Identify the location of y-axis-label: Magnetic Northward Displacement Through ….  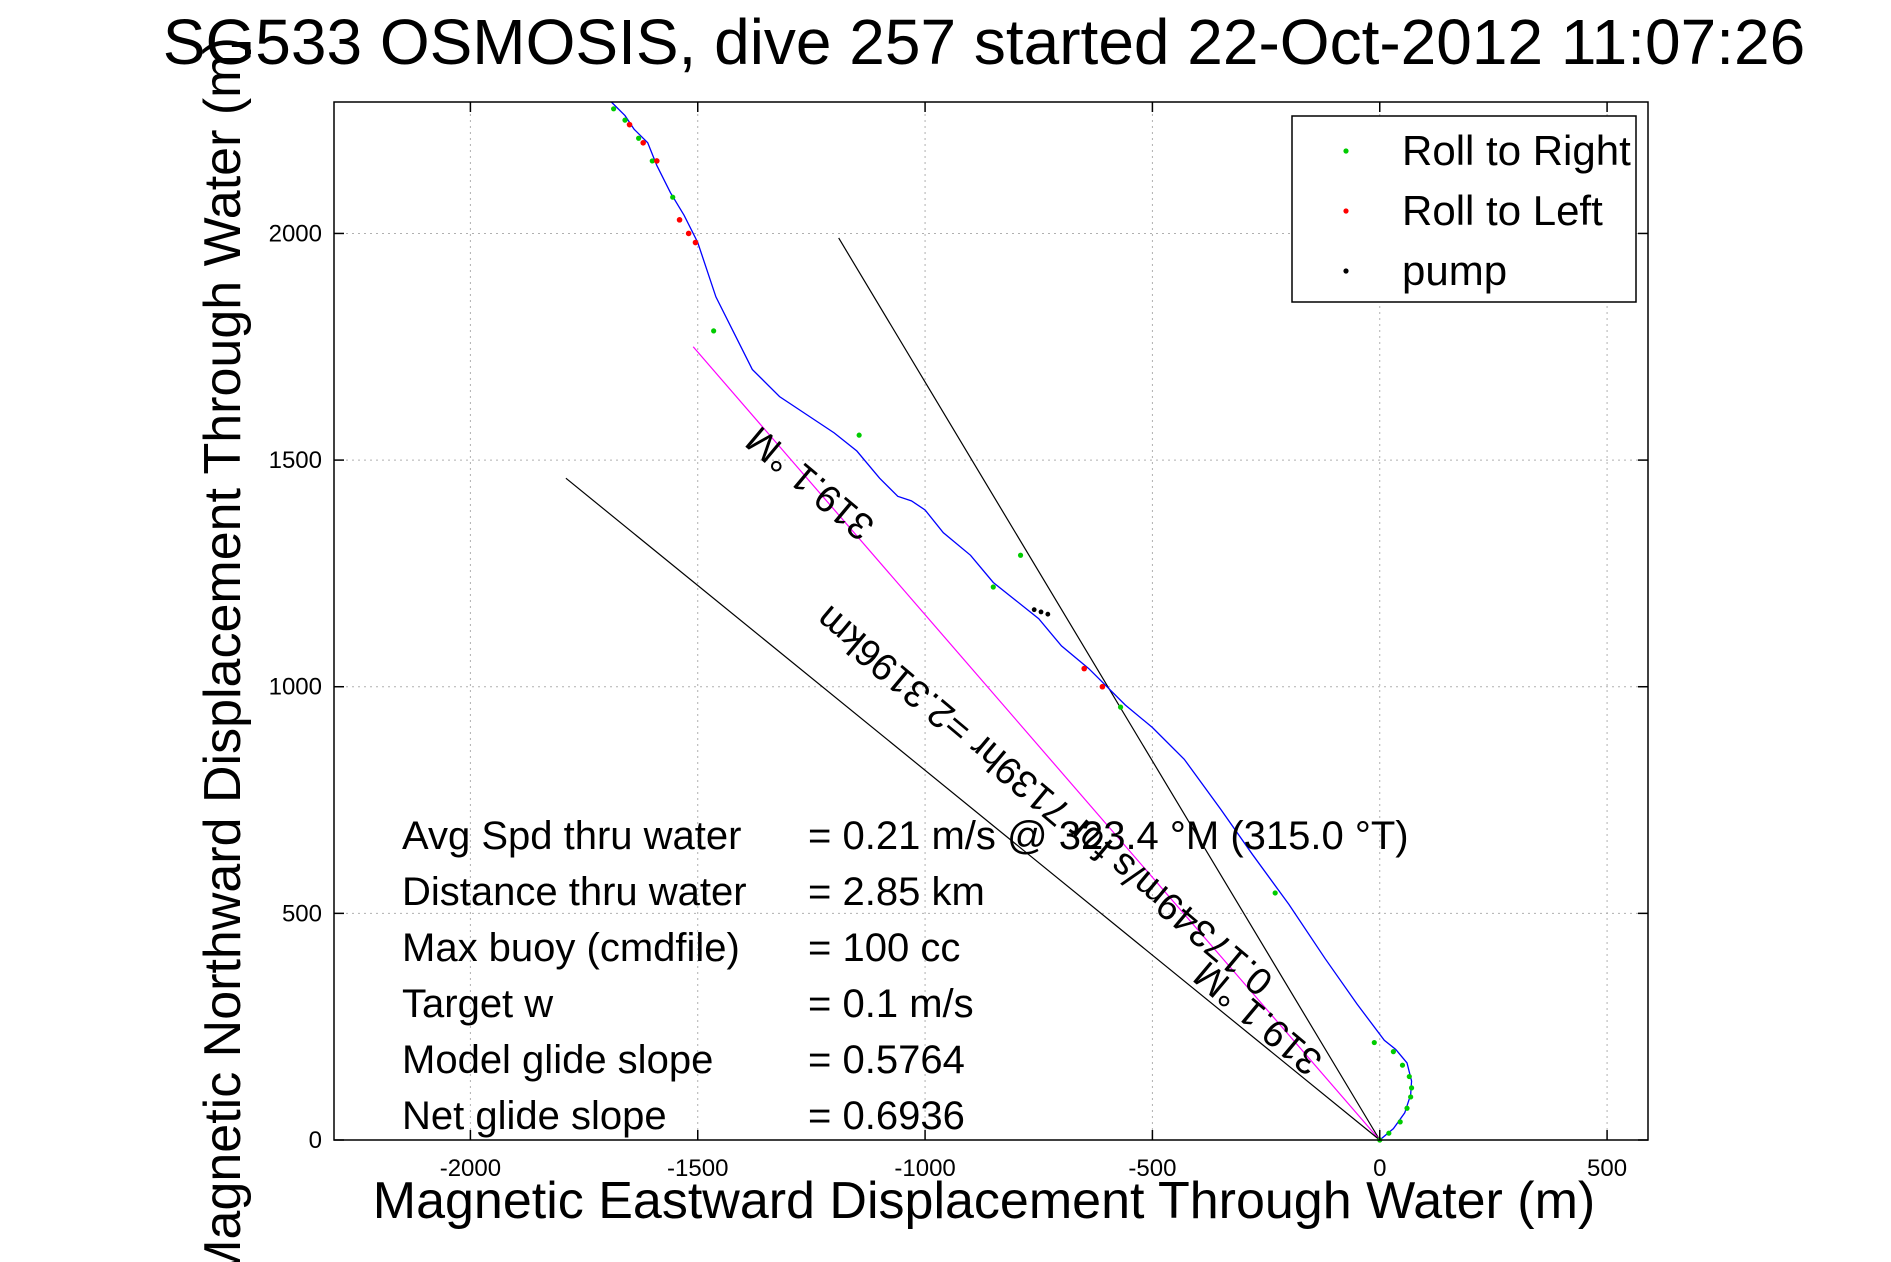
(223, 649).